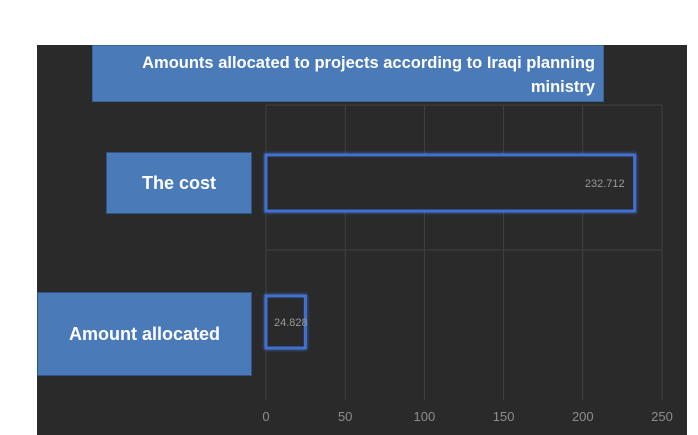 Image resolution: width=698 pixels, height=435 pixels. What do you see at coordinates (425, 416) in the screenshot?
I see `tick-label-100: 100` at bounding box center [425, 416].